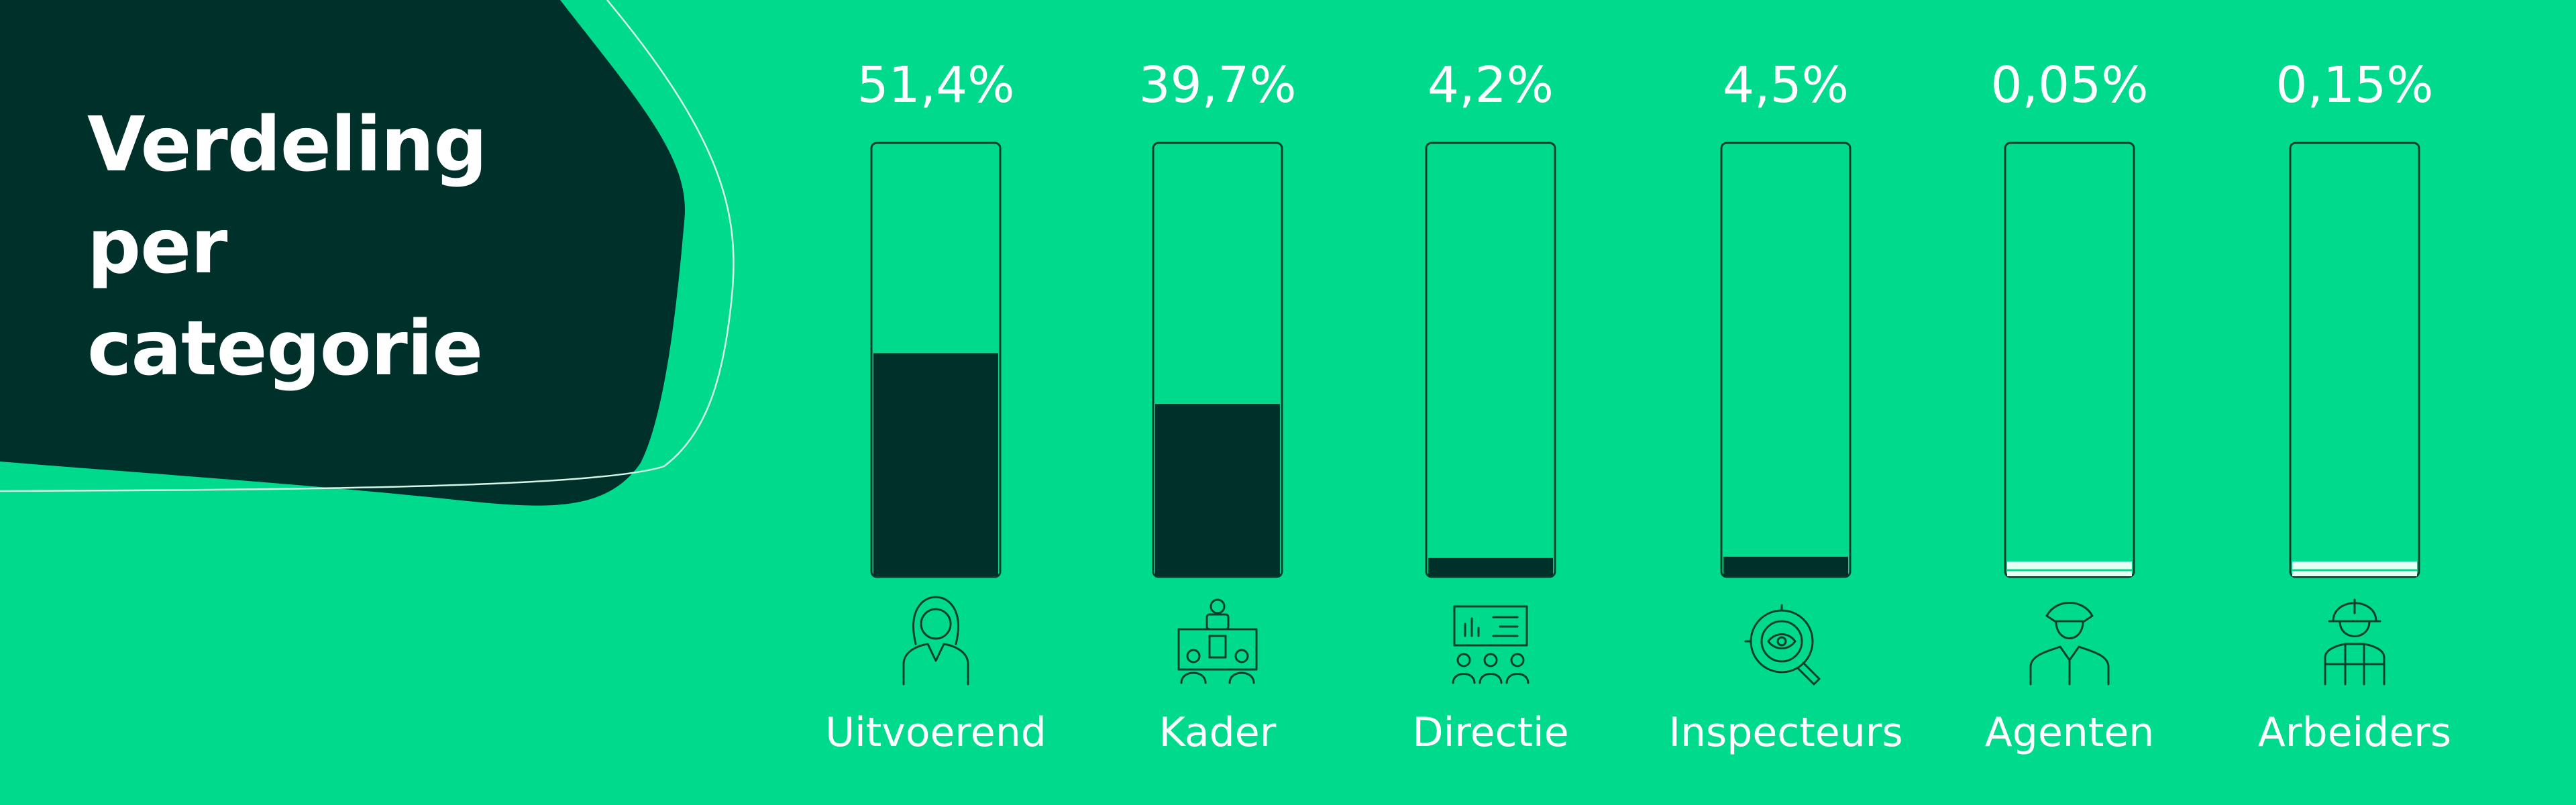 The image size is (2576, 805). What do you see at coordinates (935, 85) in the screenshot?
I see `value-label-1: 51,4%` at bounding box center [935, 85].